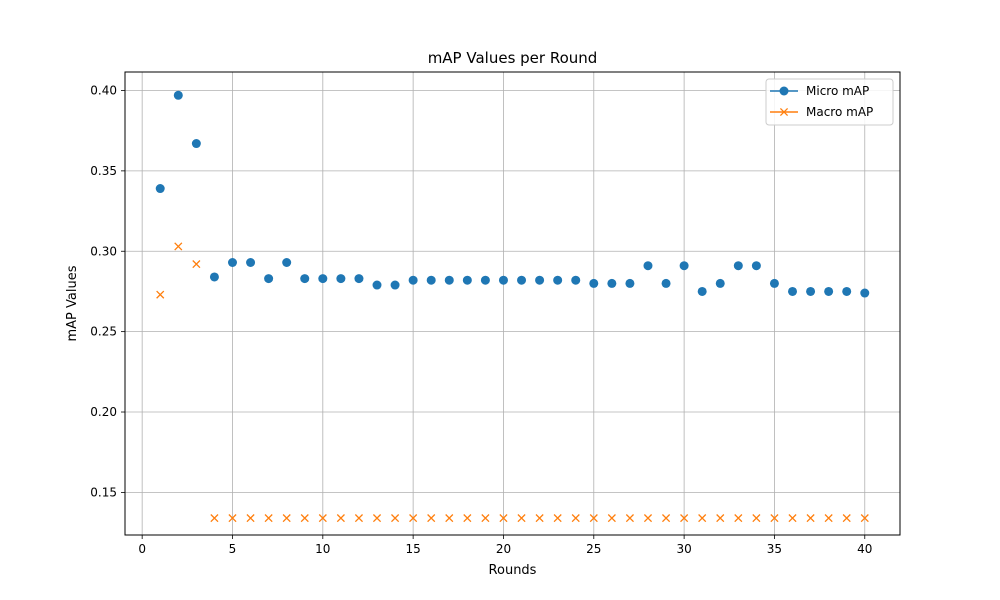  Describe the element at coordinates (103, 171) in the screenshot. I see `y-tick-label: 0.35` at that location.